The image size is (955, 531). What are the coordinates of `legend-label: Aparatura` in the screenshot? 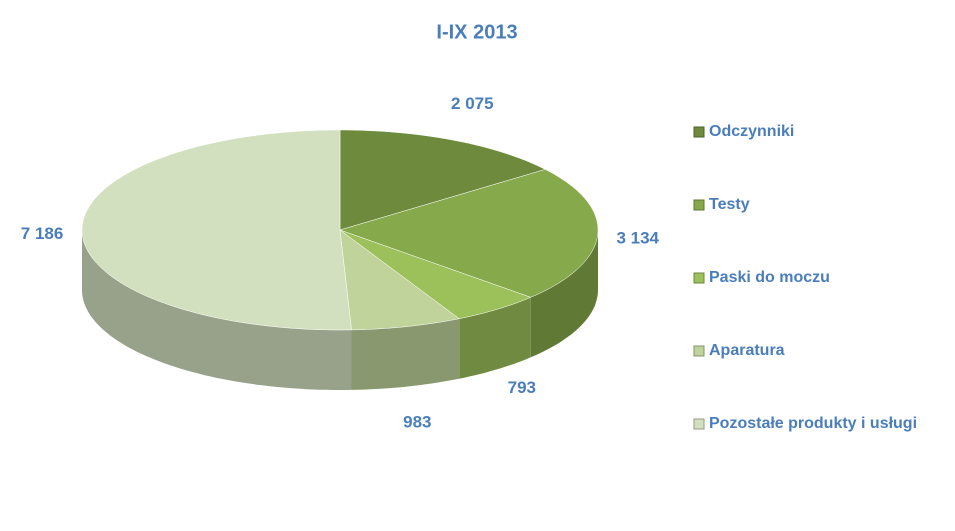 It's located at (747, 350).